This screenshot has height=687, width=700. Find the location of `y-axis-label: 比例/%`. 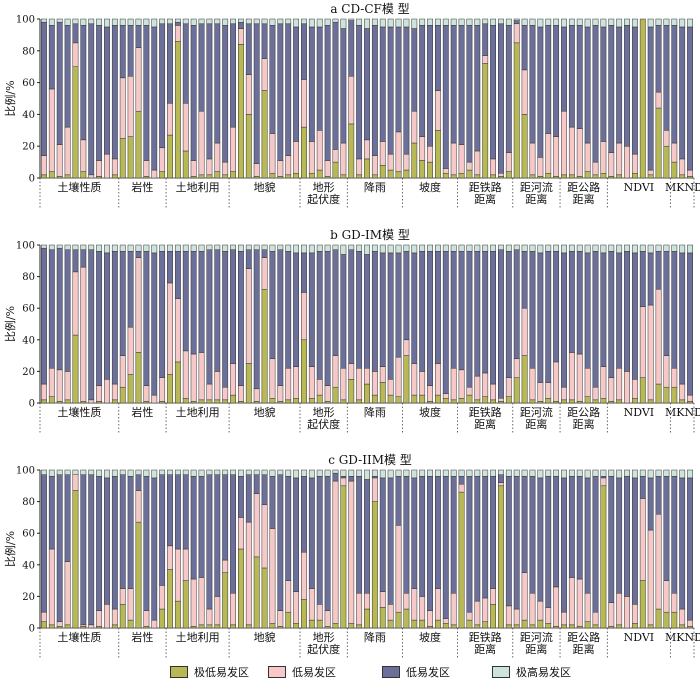

y-axis-label: 比例/% is located at coordinates (10, 98).